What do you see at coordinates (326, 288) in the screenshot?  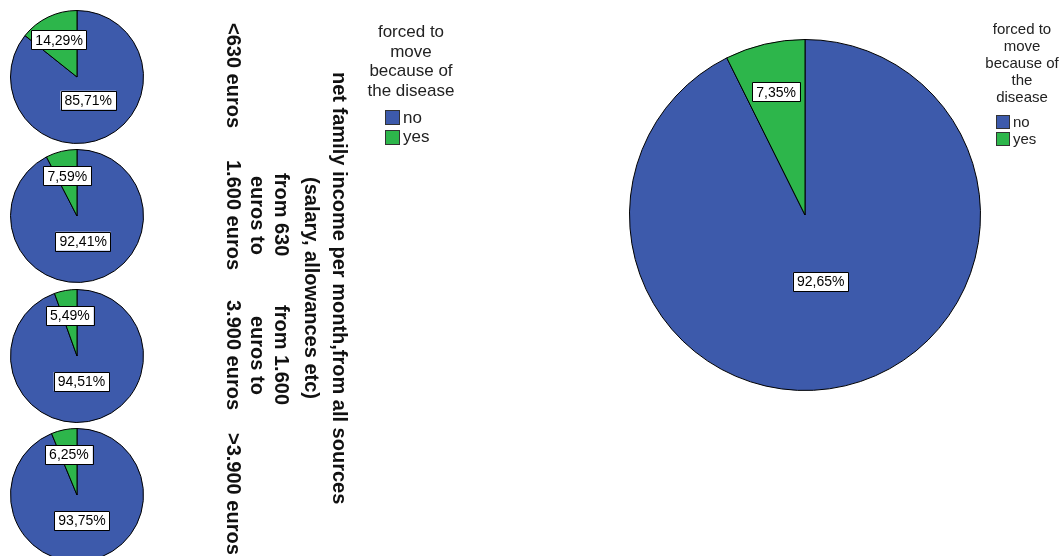 I see `text: net family income per month,from all sources (salary, allowances etc)` at bounding box center [326, 288].